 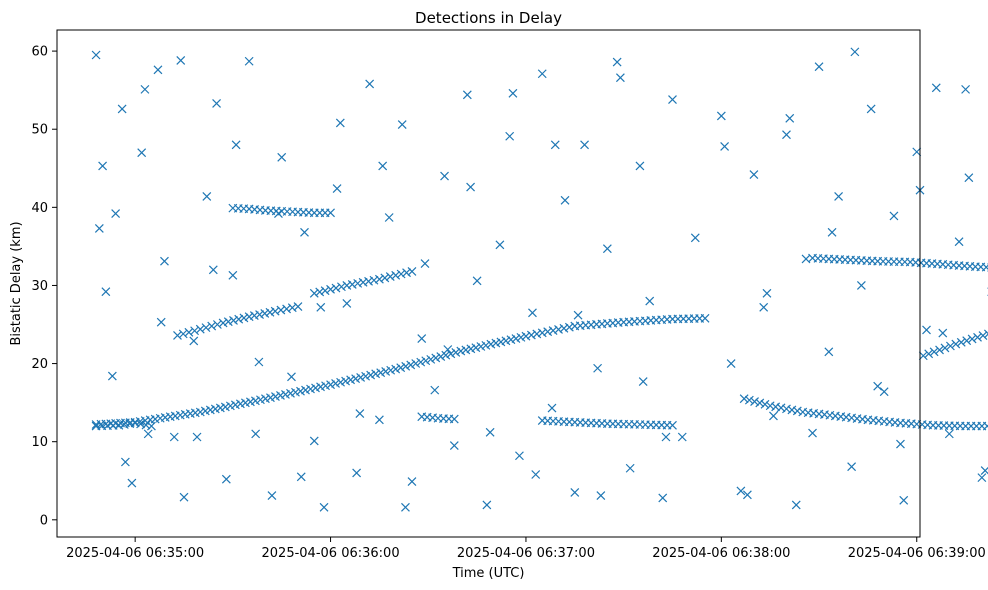 What do you see at coordinates (39, 130) in the screenshot?
I see `y-tick-label: 50` at bounding box center [39, 130].